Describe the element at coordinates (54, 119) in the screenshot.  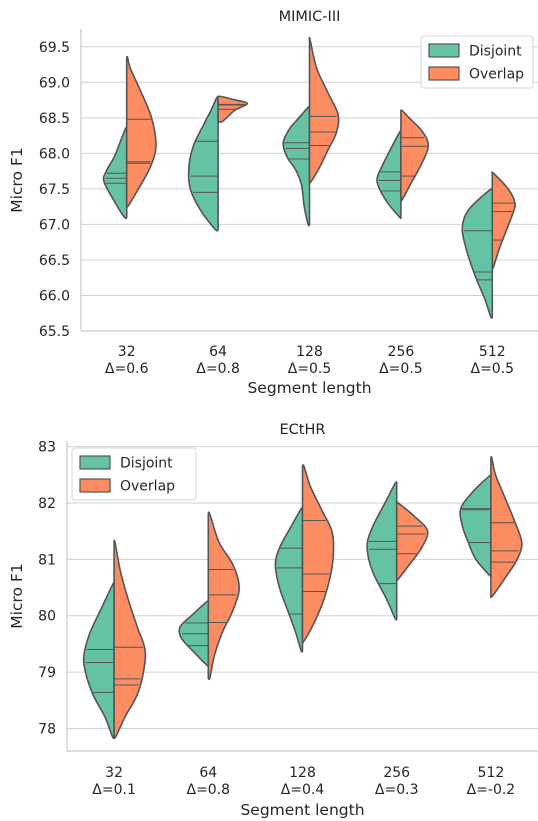
I see `y-tick-label: 68.5` at that location.